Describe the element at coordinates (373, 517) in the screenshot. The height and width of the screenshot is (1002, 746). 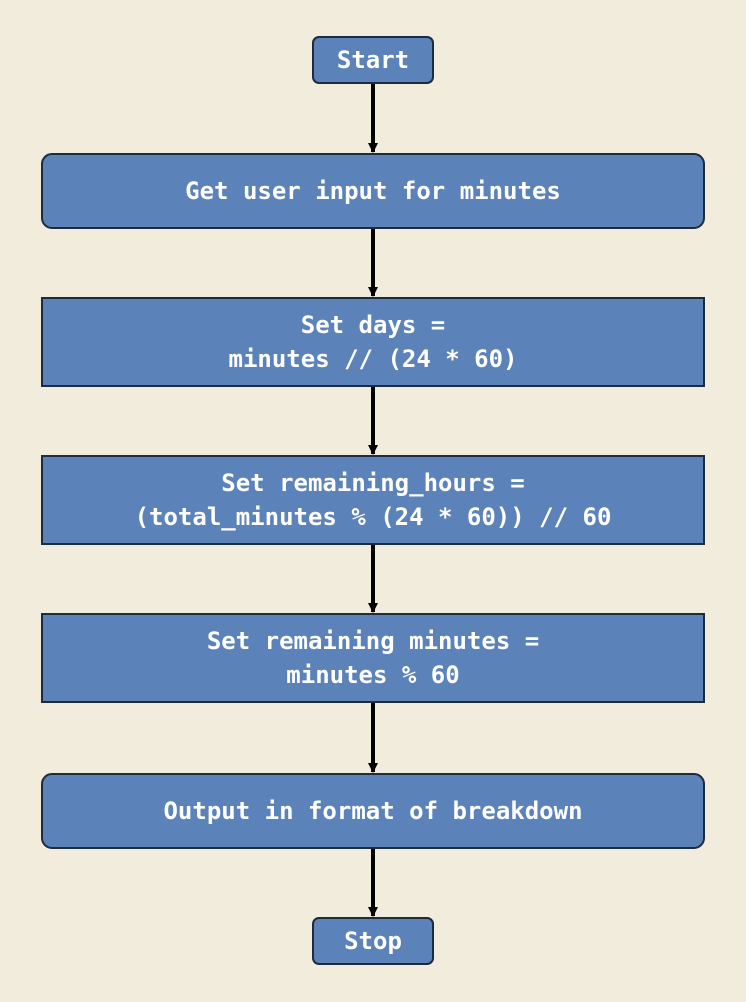
I see `set-hours-line2: (total_minutes % (24 * 60)) // 60` at that location.